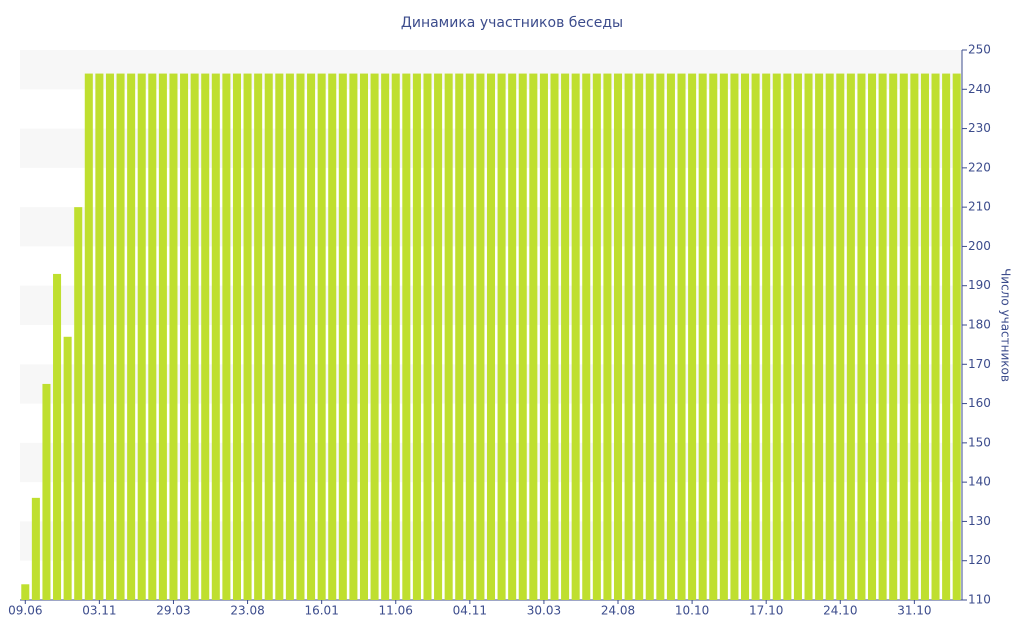 Image resolution: width=1024 pixels, height=640 pixels. Describe the element at coordinates (979, 207) in the screenshot. I see `y-tick-label: 210` at that location.